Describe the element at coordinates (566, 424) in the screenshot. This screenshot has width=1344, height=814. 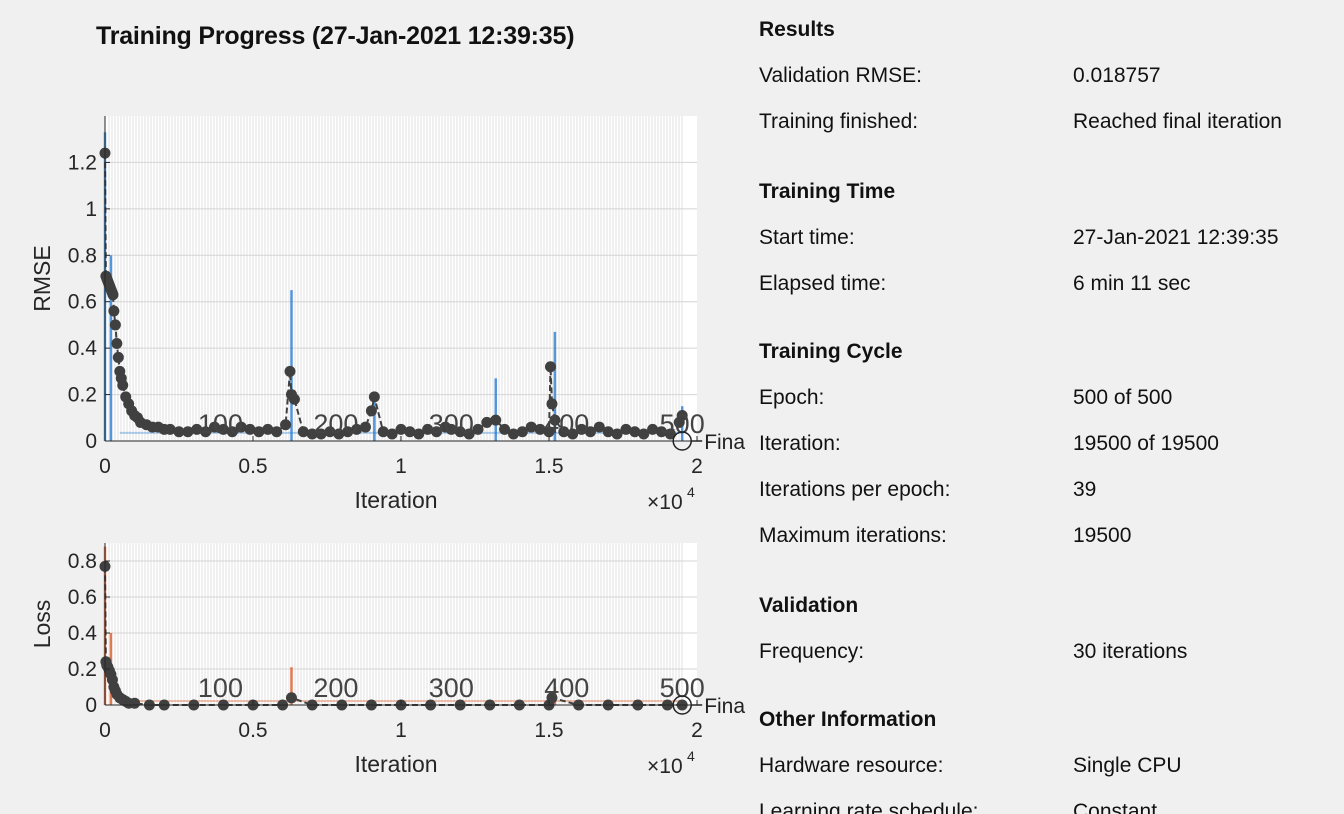
I see `epoch-label: 400` at that location.